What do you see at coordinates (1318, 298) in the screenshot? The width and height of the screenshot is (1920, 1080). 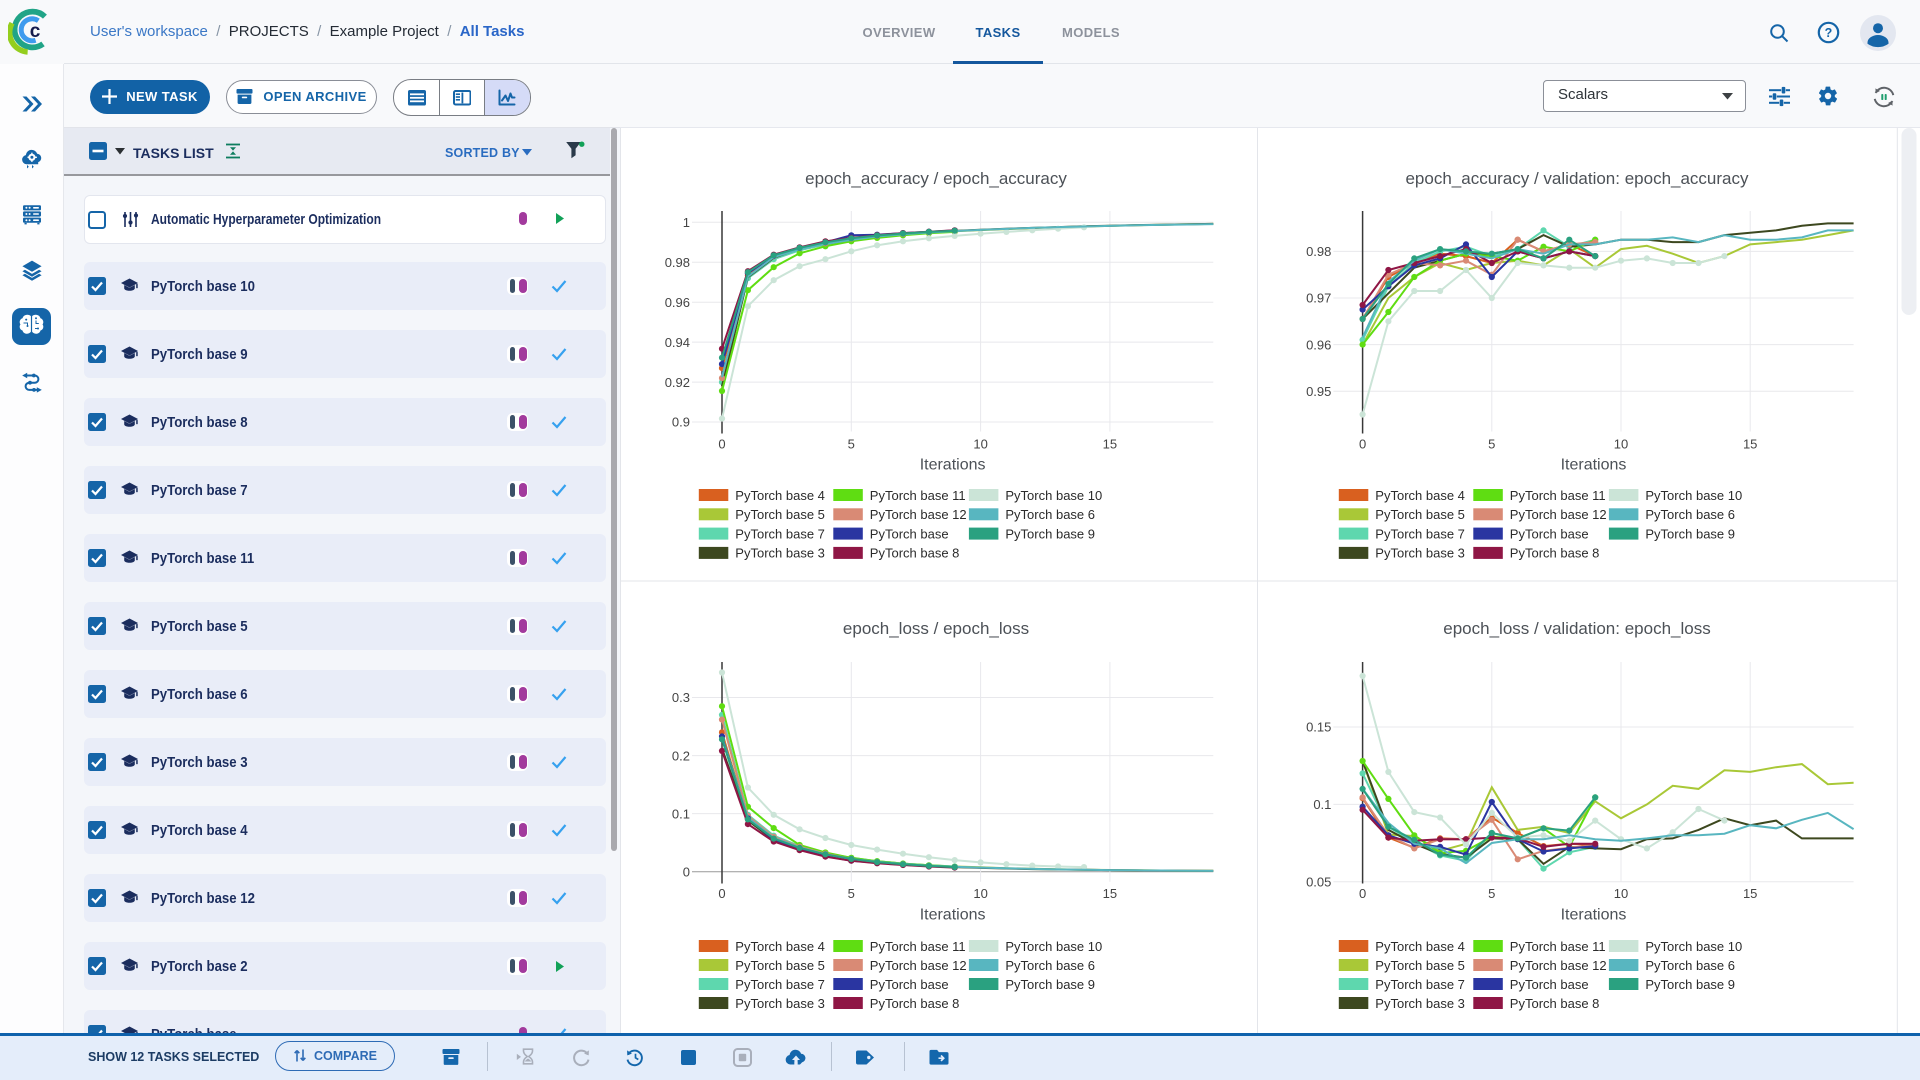 I see `svg-text: 0.97` at bounding box center [1318, 298].